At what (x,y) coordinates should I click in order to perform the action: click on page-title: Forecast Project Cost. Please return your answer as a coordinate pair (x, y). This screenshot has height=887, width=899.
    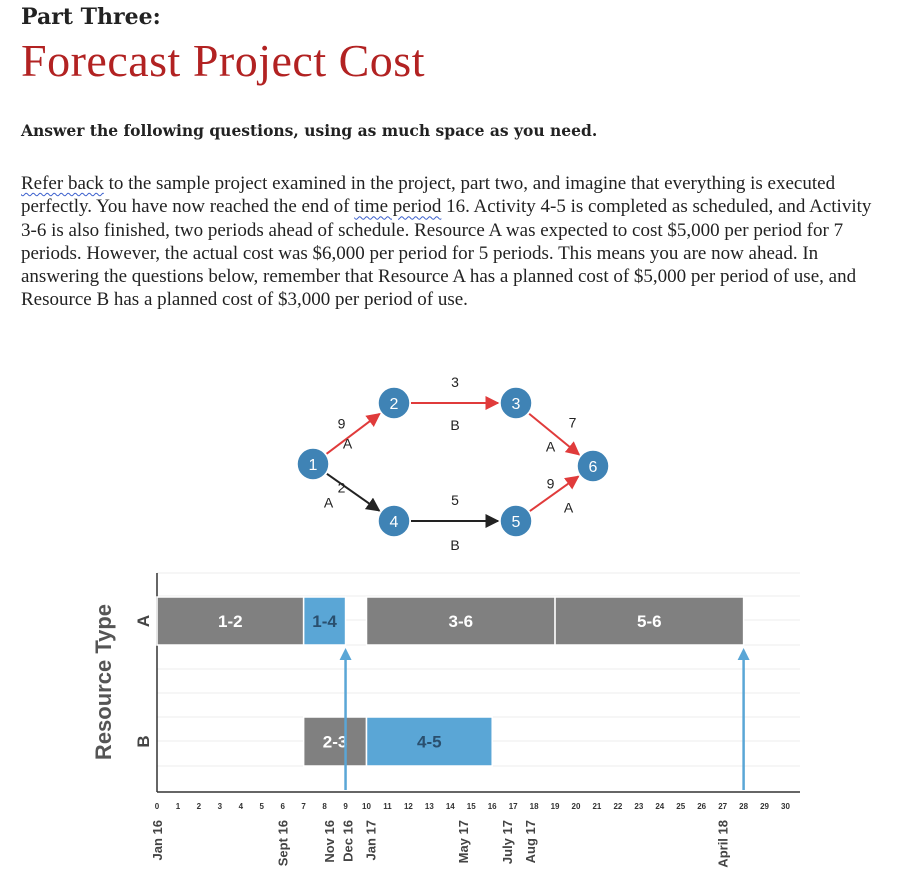
    Looking at the image, I should click on (223, 60).